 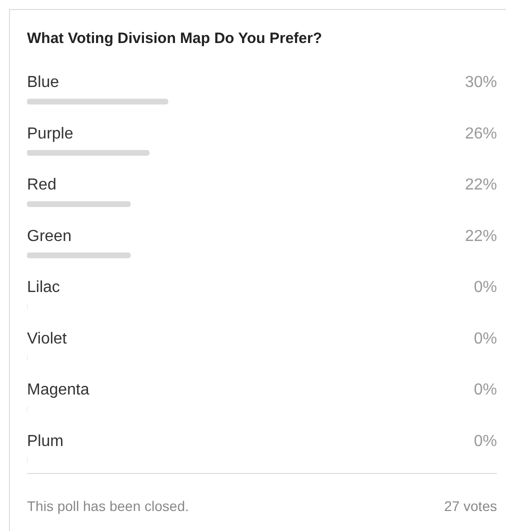 I want to click on text: This poll has been closed., so click(x=108, y=506).